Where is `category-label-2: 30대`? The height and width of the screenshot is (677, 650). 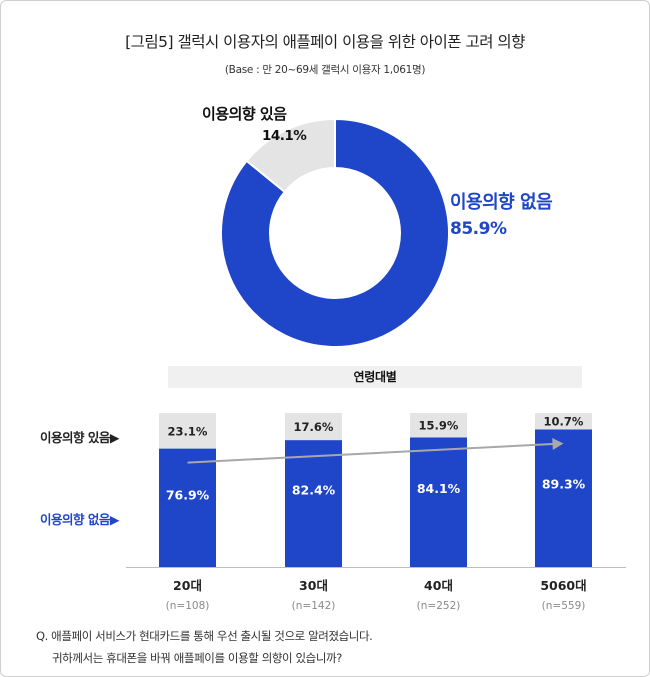 category-label-2: 30대 is located at coordinates (313, 585).